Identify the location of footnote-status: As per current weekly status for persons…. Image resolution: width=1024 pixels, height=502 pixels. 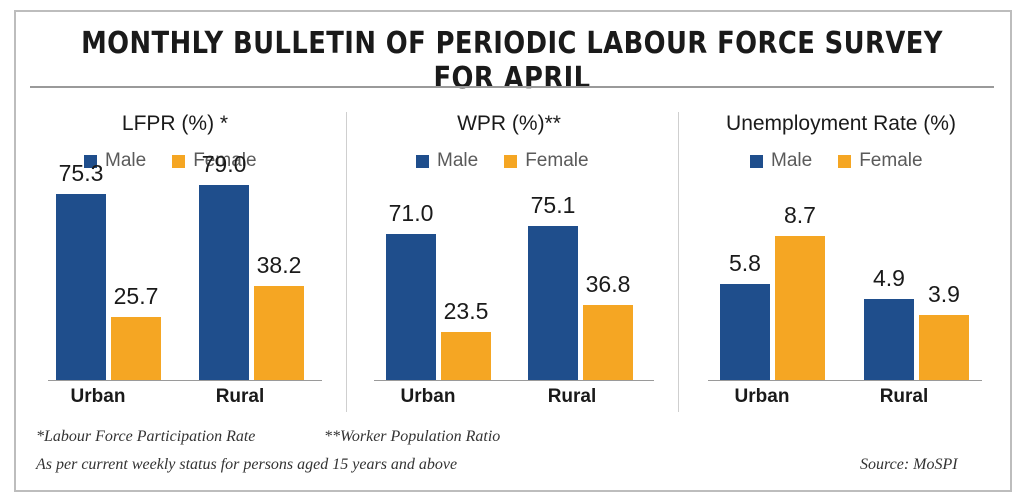
(247, 464).